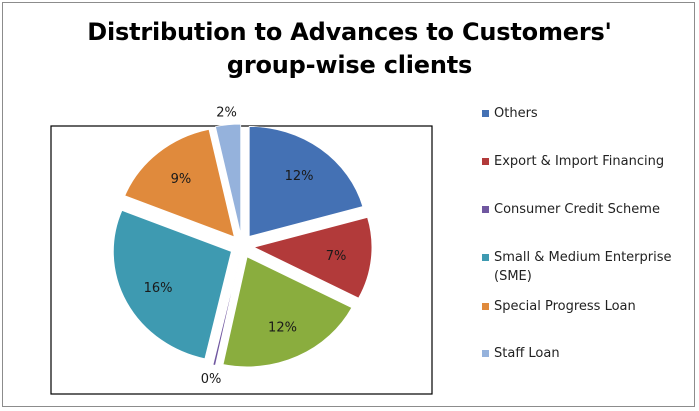  What do you see at coordinates (579, 161) in the screenshot?
I see `legend-label: Export & Import Financing` at bounding box center [579, 161].